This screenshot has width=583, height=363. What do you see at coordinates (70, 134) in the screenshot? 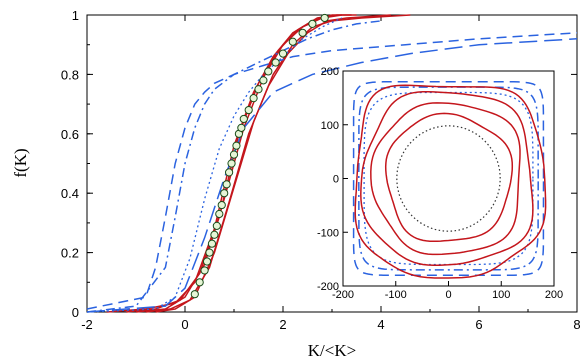
I see `y-tick-label: 0.6` at bounding box center [70, 134].